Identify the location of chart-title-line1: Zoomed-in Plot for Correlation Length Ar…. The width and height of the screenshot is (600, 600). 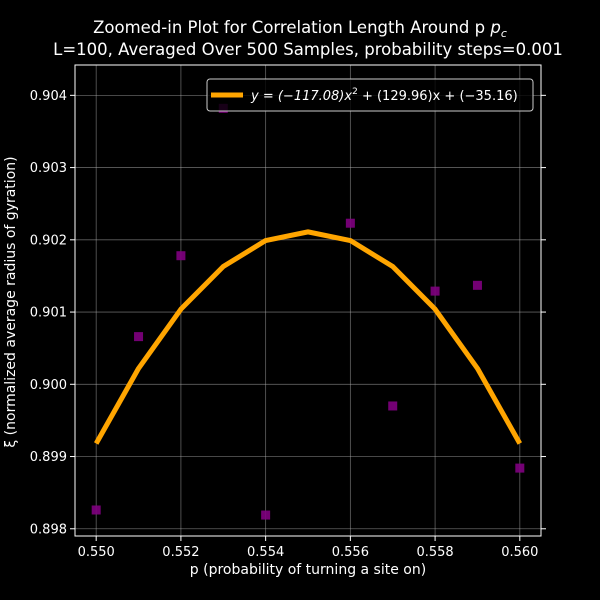
(300, 29).